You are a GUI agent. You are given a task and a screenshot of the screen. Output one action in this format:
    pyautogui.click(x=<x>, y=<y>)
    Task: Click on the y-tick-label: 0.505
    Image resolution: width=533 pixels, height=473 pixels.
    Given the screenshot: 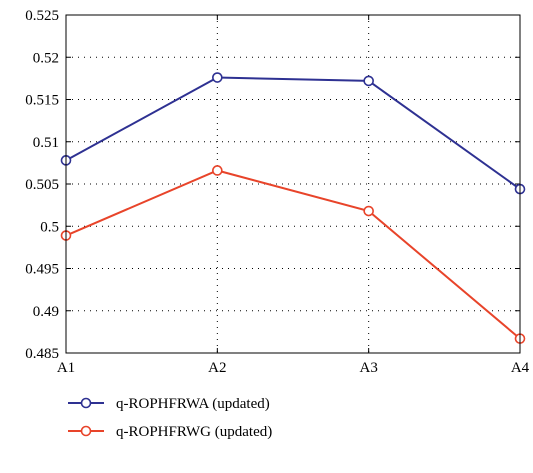 What is the action you would take?
    pyautogui.click(x=42, y=185)
    